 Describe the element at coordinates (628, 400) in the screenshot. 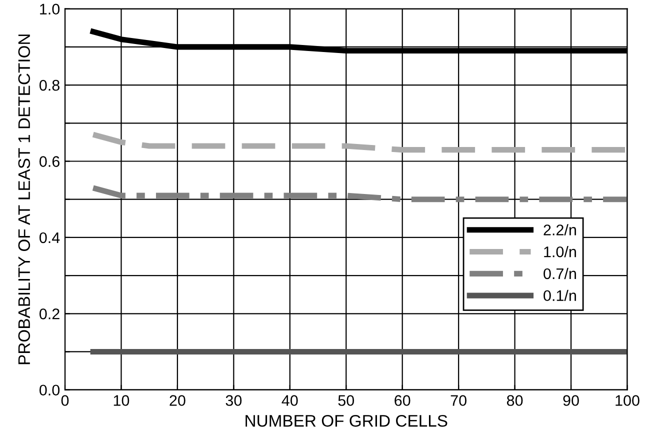

I see `x-tick-label: 100` at that location.